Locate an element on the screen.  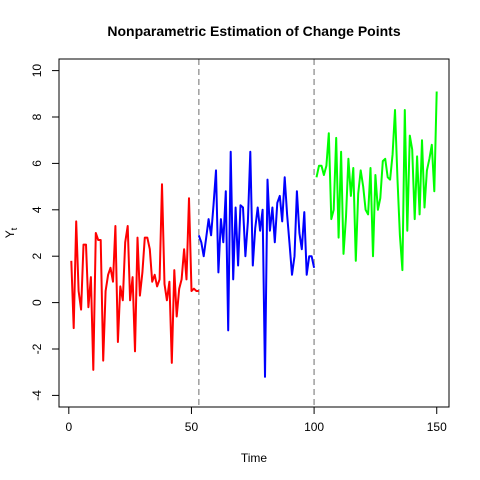
y-tick-label--2: -2 is located at coordinates (37, 348).